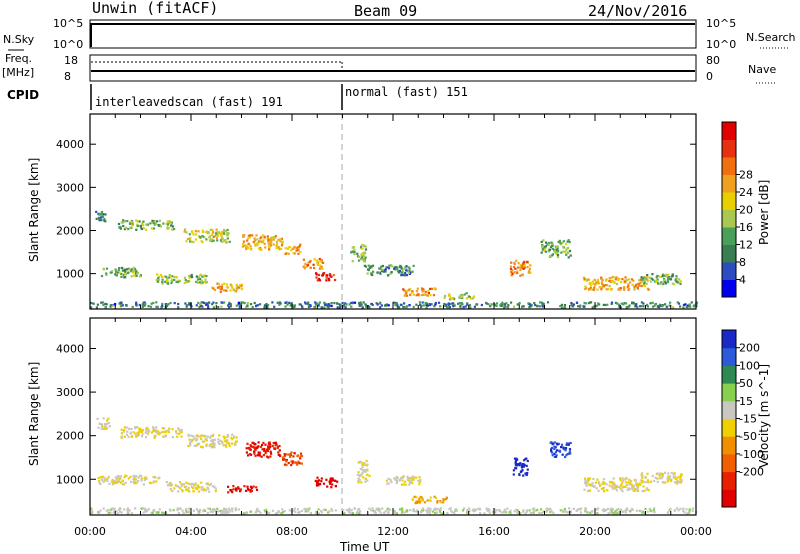  Describe the element at coordinates (729, 218) in the screenshot. I see `colorbar-swatch` at that location.